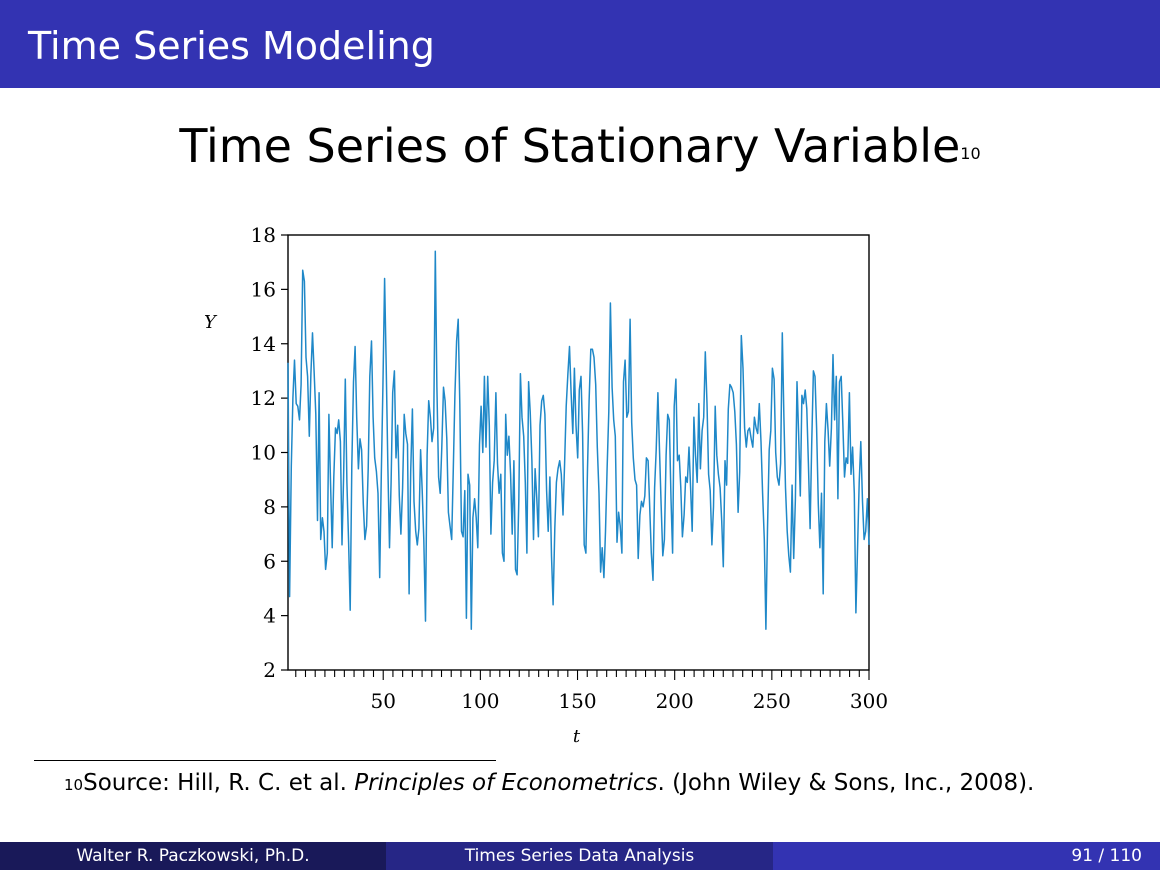 This screenshot has width=1160, height=870. Describe the element at coordinates (580, 44) in the screenshot. I see `frame-title-bar: Time Series Modeling` at that location.